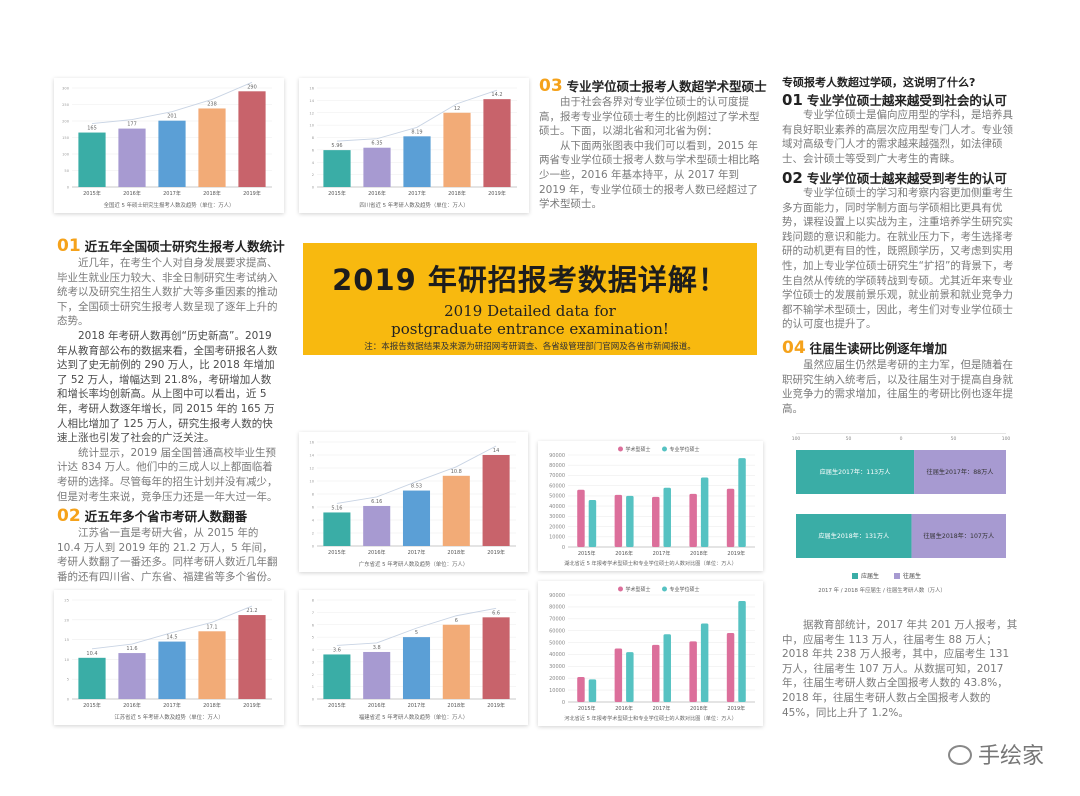  What do you see at coordinates (581, 518) in the screenshot?
I see `bar-学术型硕士-2015年` at bounding box center [581, 518].